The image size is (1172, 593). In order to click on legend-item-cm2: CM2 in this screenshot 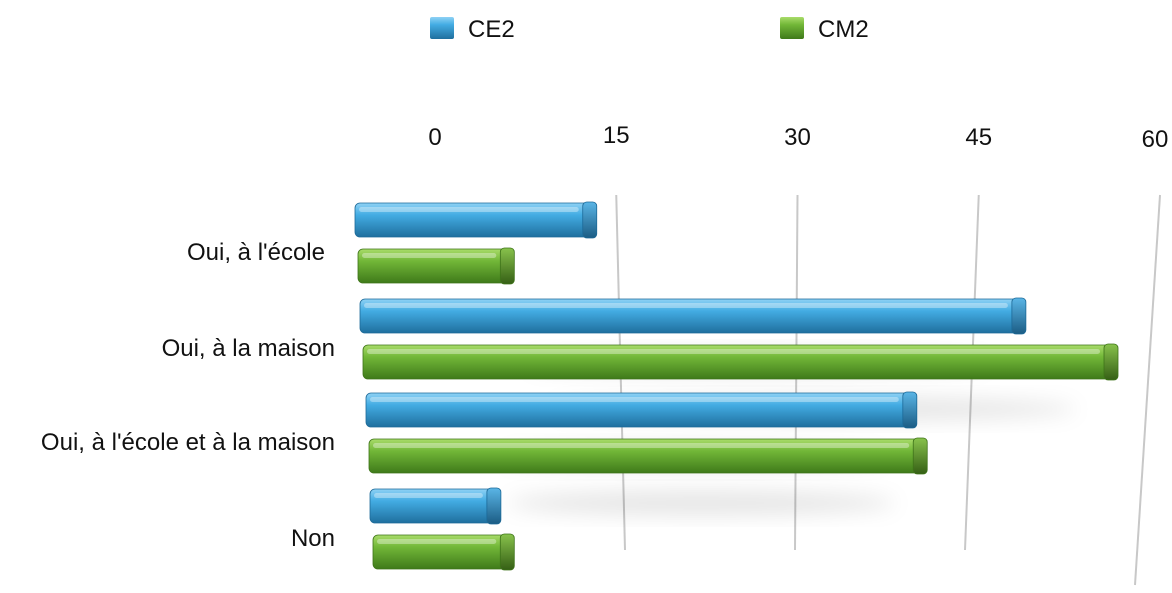, I will do `click(824, 29)`.